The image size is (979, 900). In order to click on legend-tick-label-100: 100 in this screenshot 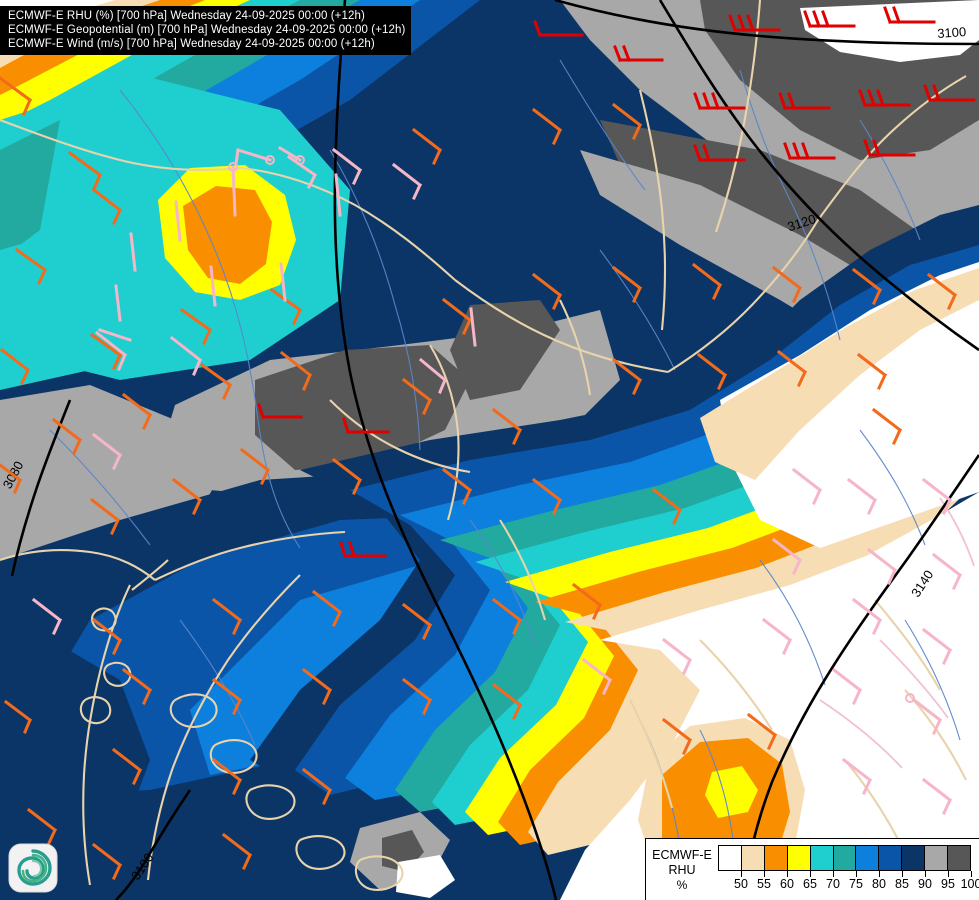, I will do `click(969, 884)`.